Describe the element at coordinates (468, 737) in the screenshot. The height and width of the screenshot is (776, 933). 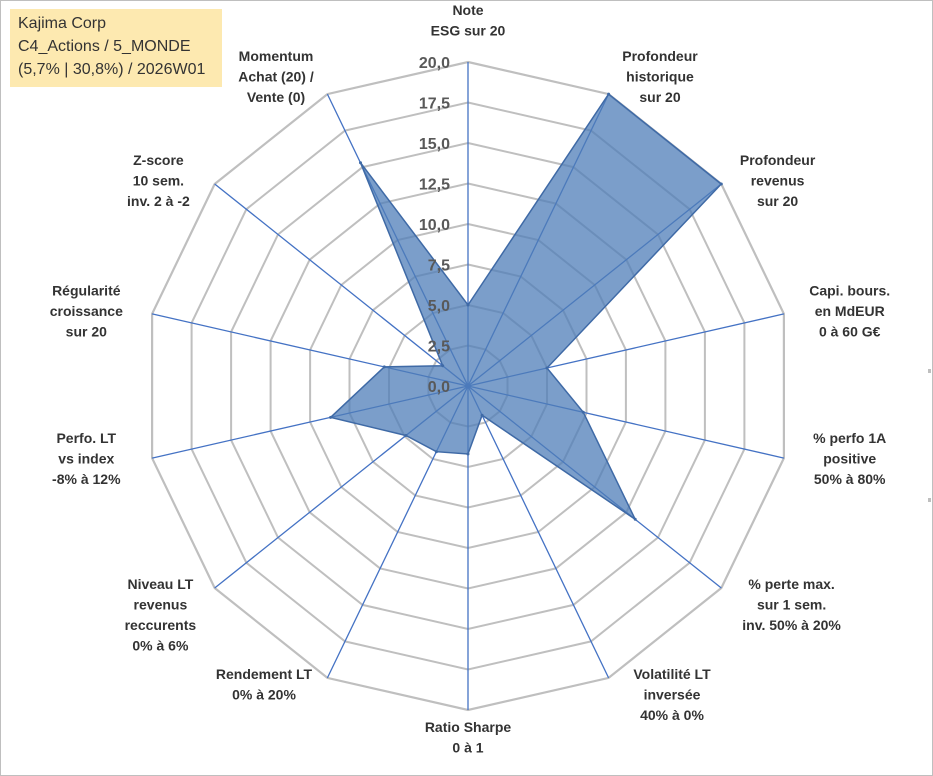
I see `axis-label: Ratio Sharpe 0 à 1` at that location.